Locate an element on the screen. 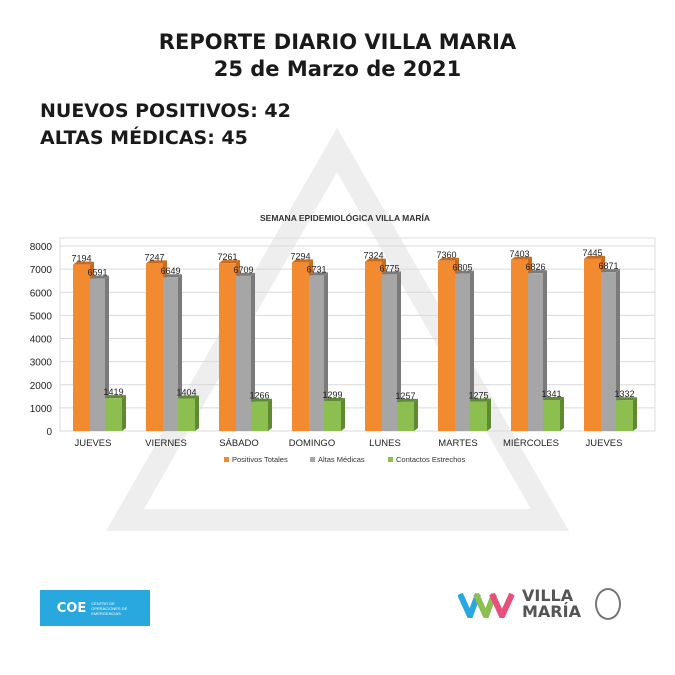 The height and width of the screenshot is (675, 675). legend-label: Contactos Estrechos is located at coordinates (430, 459).